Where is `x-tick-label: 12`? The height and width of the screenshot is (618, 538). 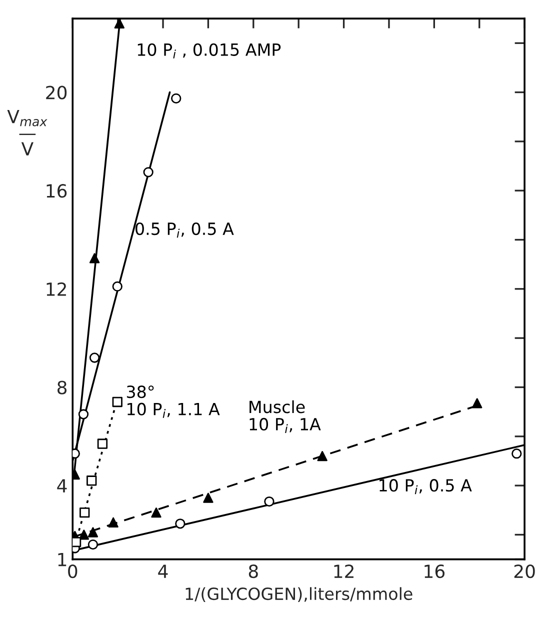 x-tick-label: 12 is located at coordinates (344, 571).